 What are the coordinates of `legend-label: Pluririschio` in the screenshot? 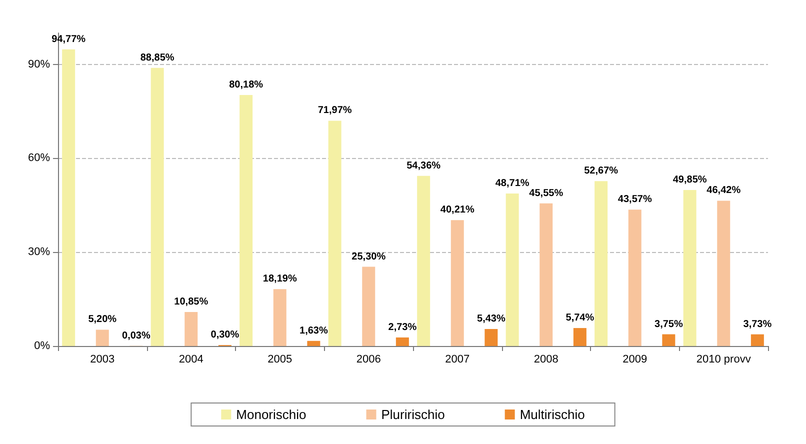 It's located at (413, 414).